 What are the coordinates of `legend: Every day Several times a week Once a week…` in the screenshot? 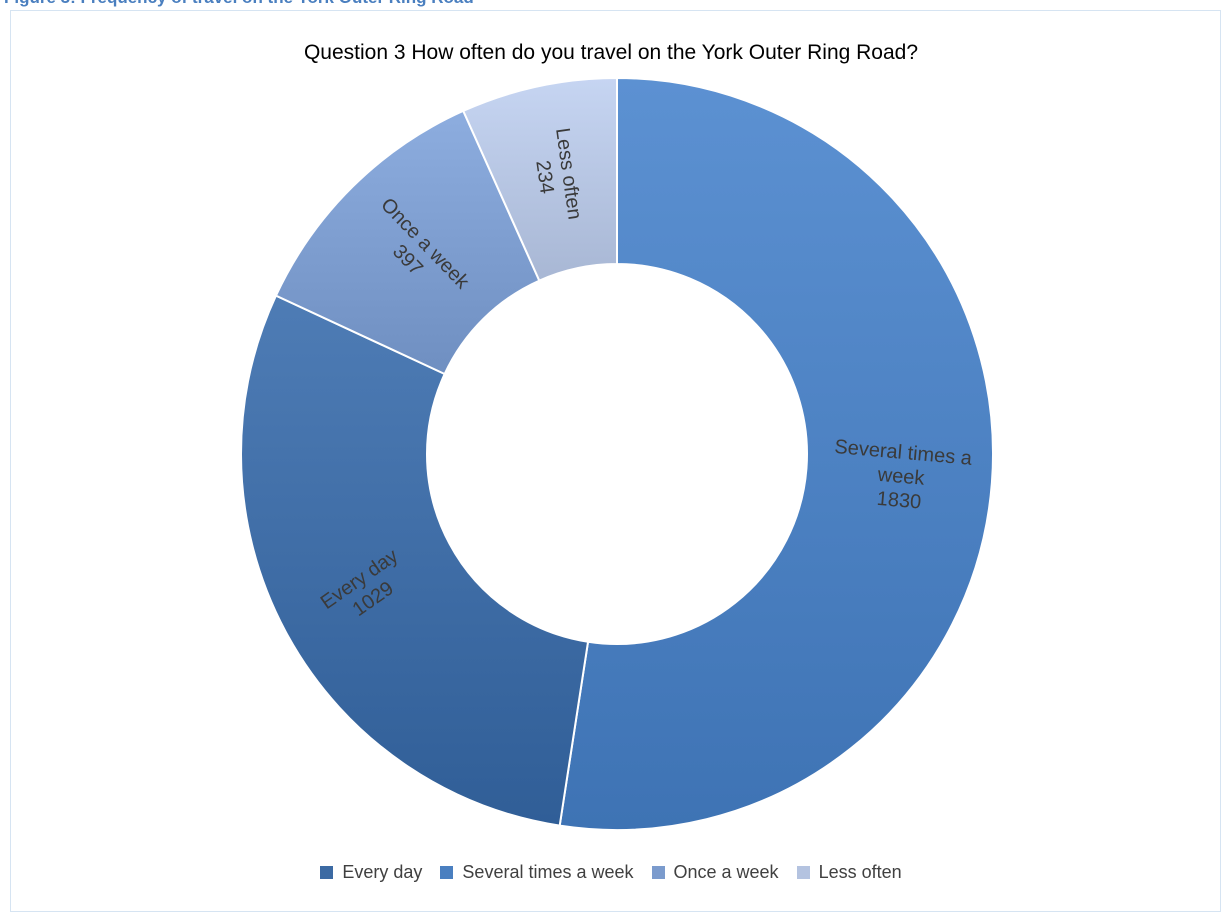 It's located at (611, 872).